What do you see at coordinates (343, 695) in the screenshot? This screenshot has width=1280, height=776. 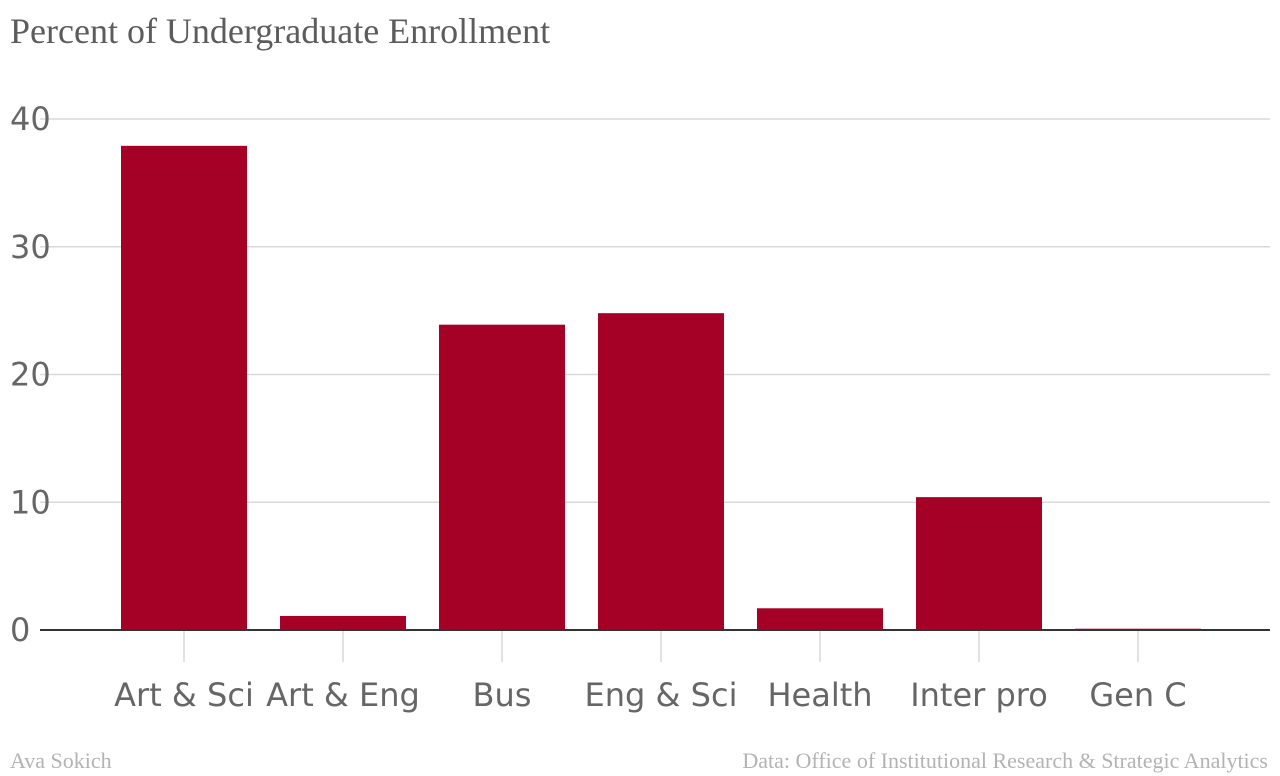 I see `x-tick-label: Art & Eng` at bounding box center [343, 695].